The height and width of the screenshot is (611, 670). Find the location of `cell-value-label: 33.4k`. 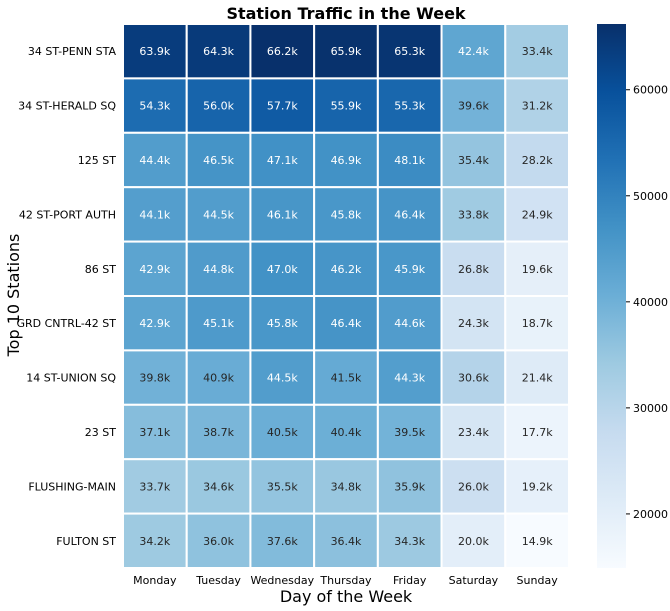

cell-value-label: 33.4k is located at coordinates (537, 51).